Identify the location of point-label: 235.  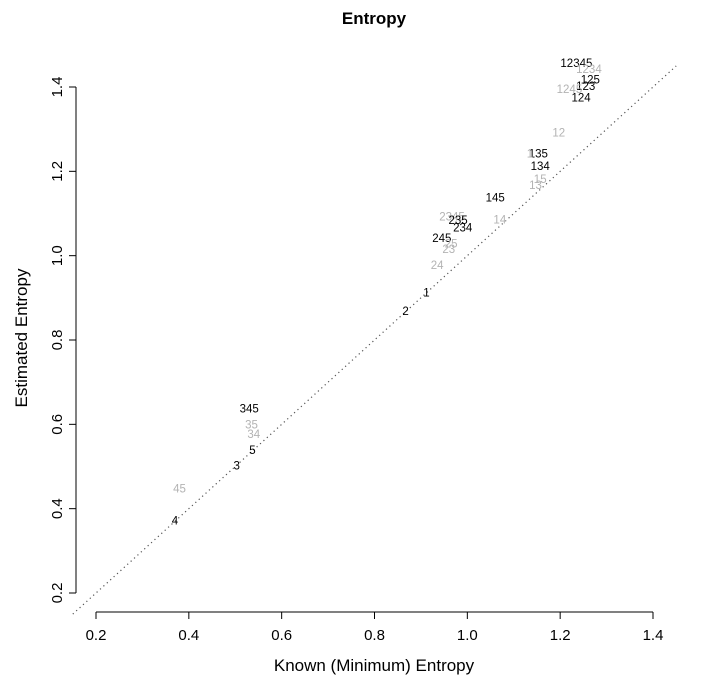
(457, 221).